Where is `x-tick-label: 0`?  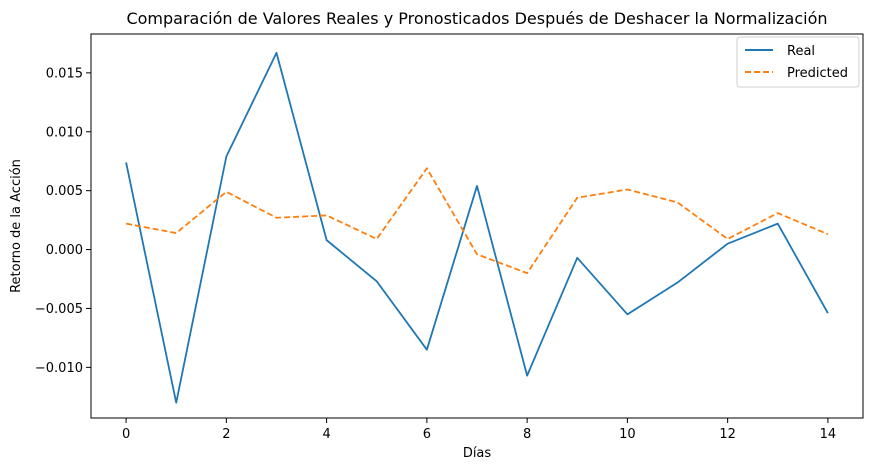
x-tick-label: 0 is located at coordinates (126, 434).